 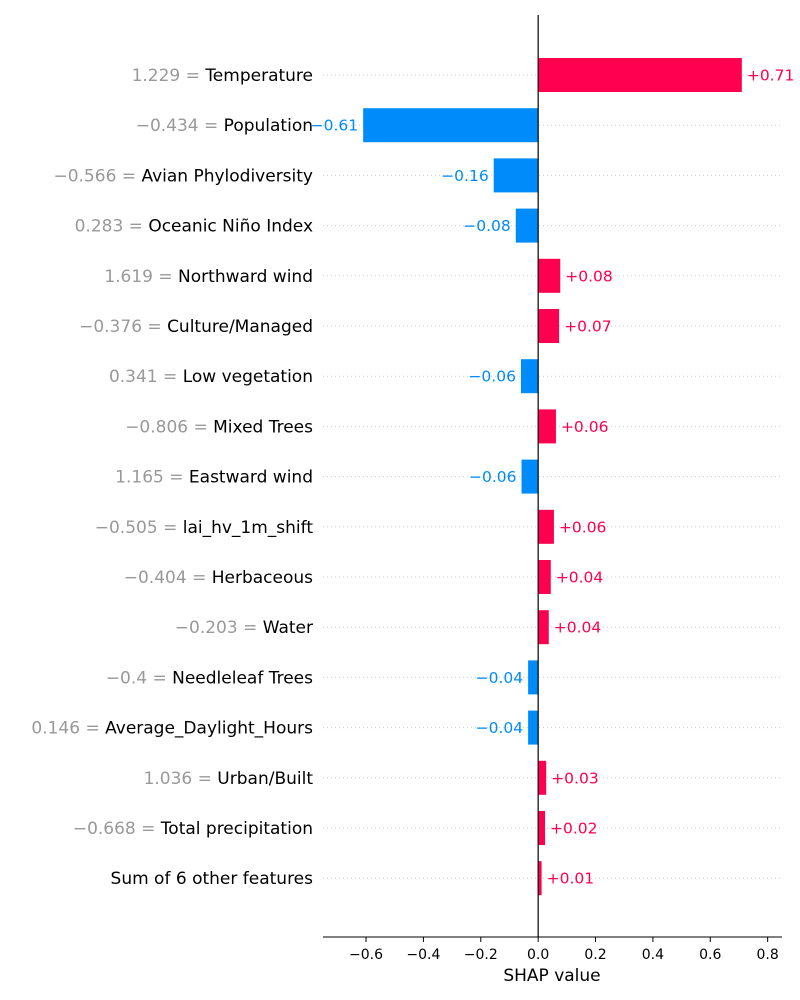 What do you see at coordinates (549, 275) in the screenshot?
I see `bar-northward-wind` at bounding box center [549, 275].